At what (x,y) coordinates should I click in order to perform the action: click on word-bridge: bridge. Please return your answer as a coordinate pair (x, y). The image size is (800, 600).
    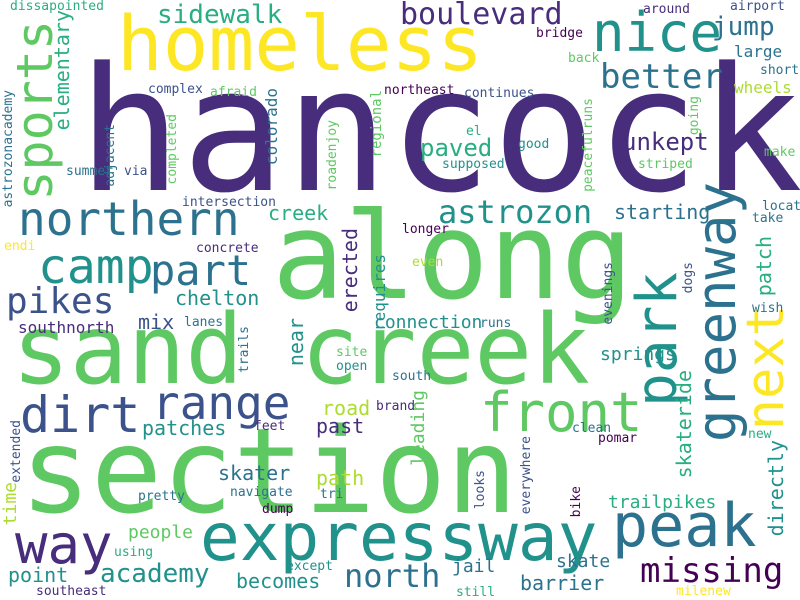
    Looking at the image, I should click on (559, 33).